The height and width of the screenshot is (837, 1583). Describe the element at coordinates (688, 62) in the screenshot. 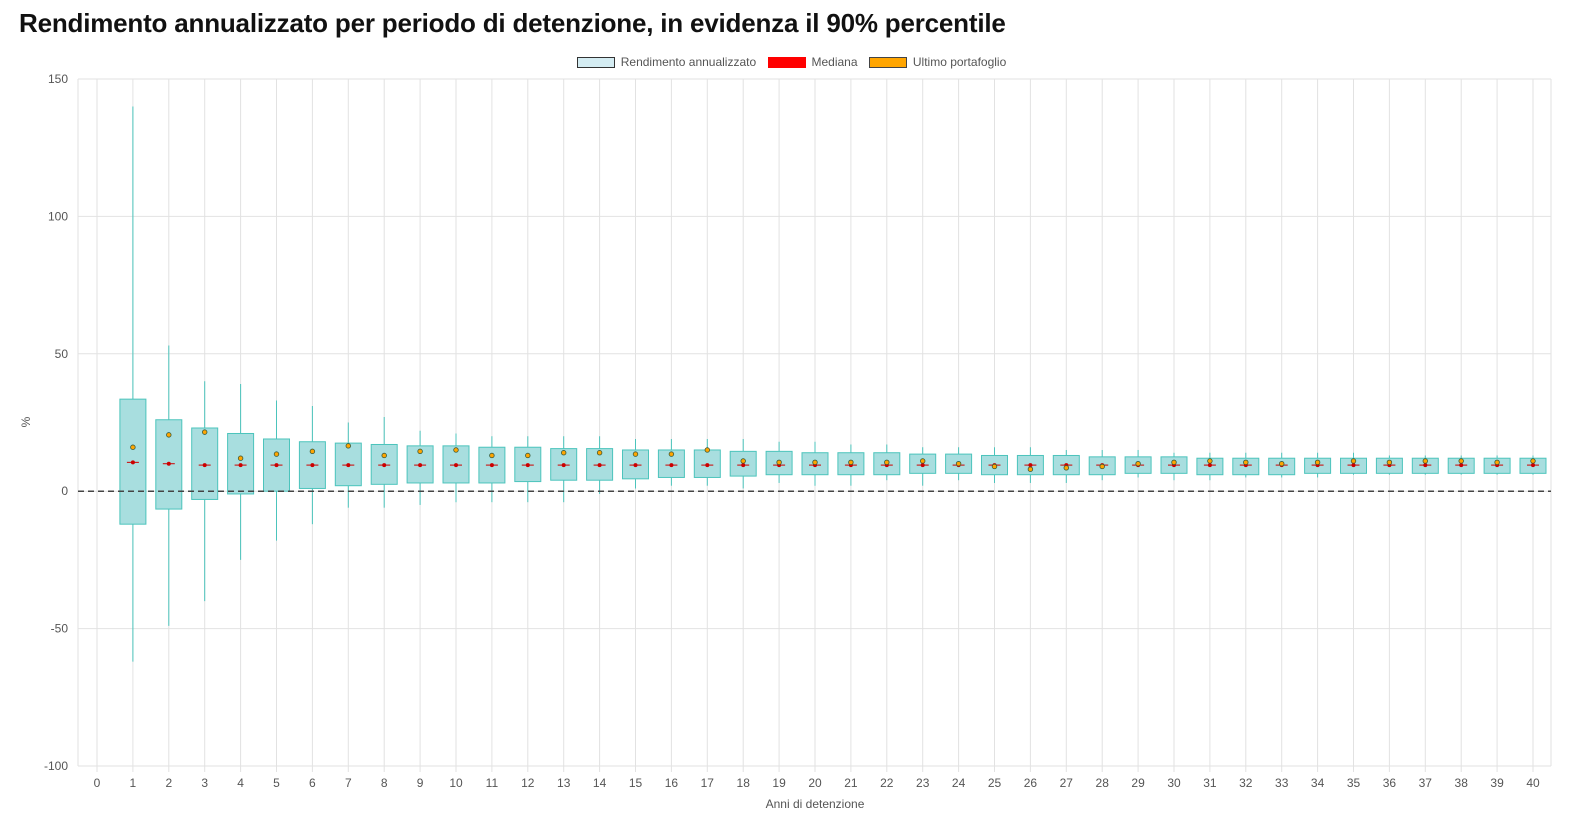

I see `legend-box-label: Rendimento annualizzato` at that location.